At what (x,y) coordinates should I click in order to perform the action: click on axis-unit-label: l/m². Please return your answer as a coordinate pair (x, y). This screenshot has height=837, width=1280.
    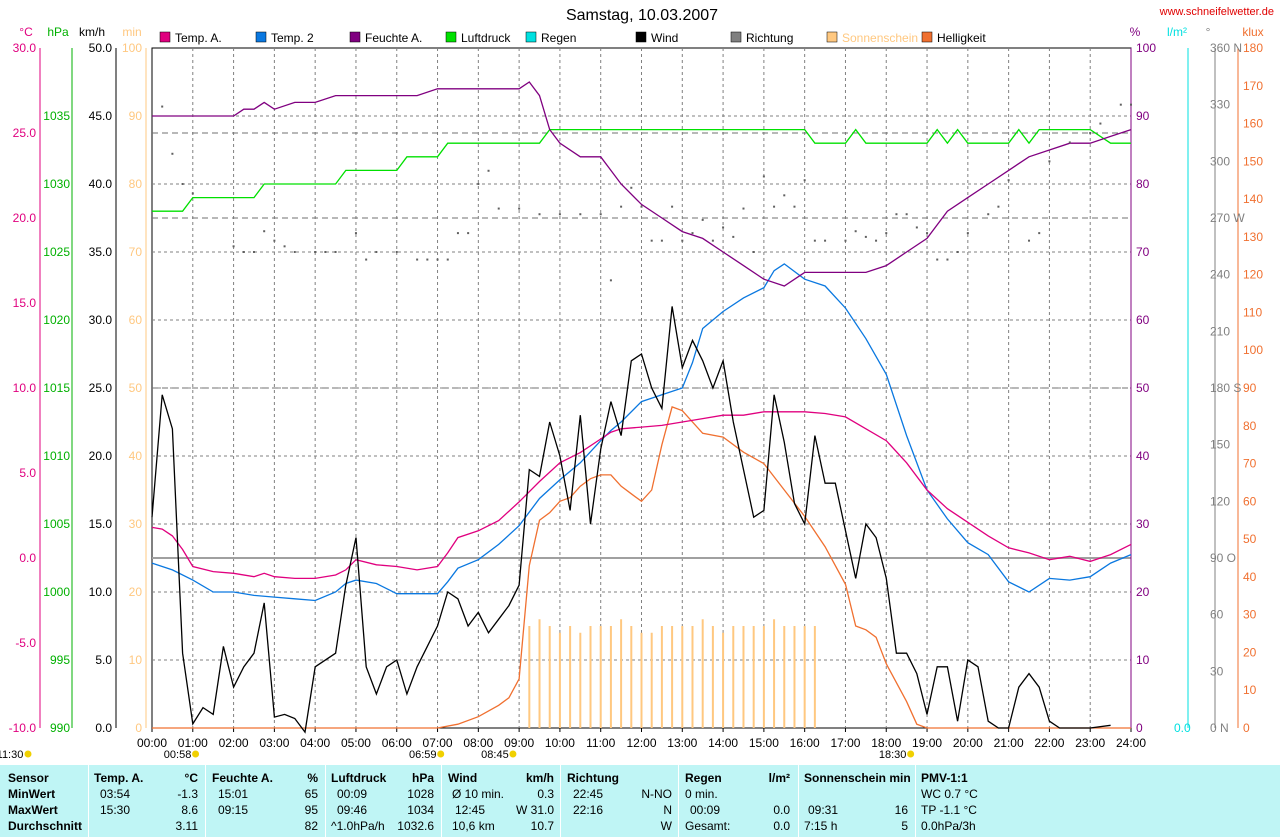
    Looking at the image, I should click on (1177, 32).